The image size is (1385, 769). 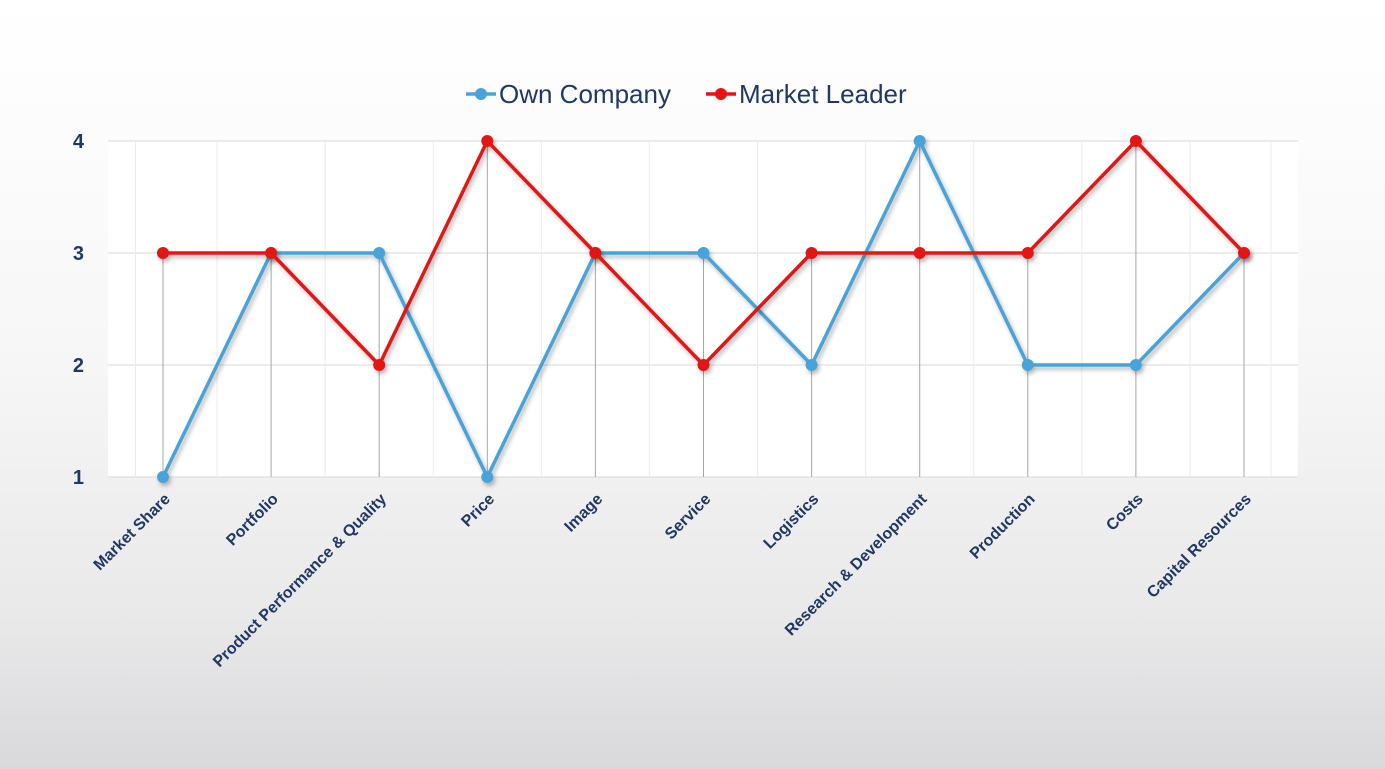 I want to click on point-own-company-market-share, so click(x=163, y=477).